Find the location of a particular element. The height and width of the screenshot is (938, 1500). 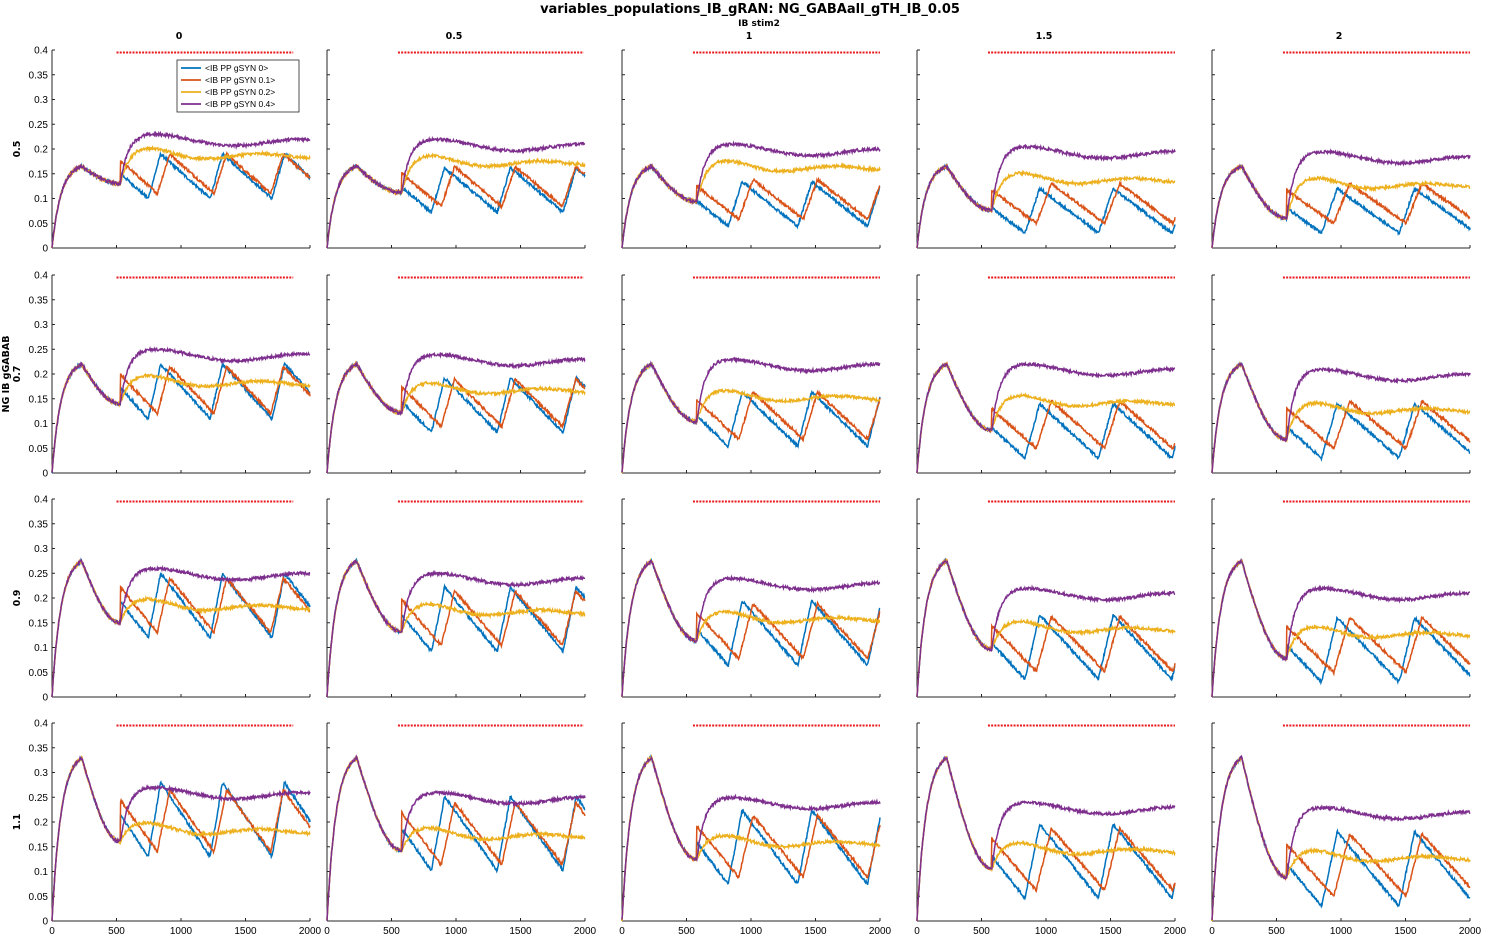

panel-r4-c3: 0 500 1000 1500 2000 is located at coordinates (755, 829).